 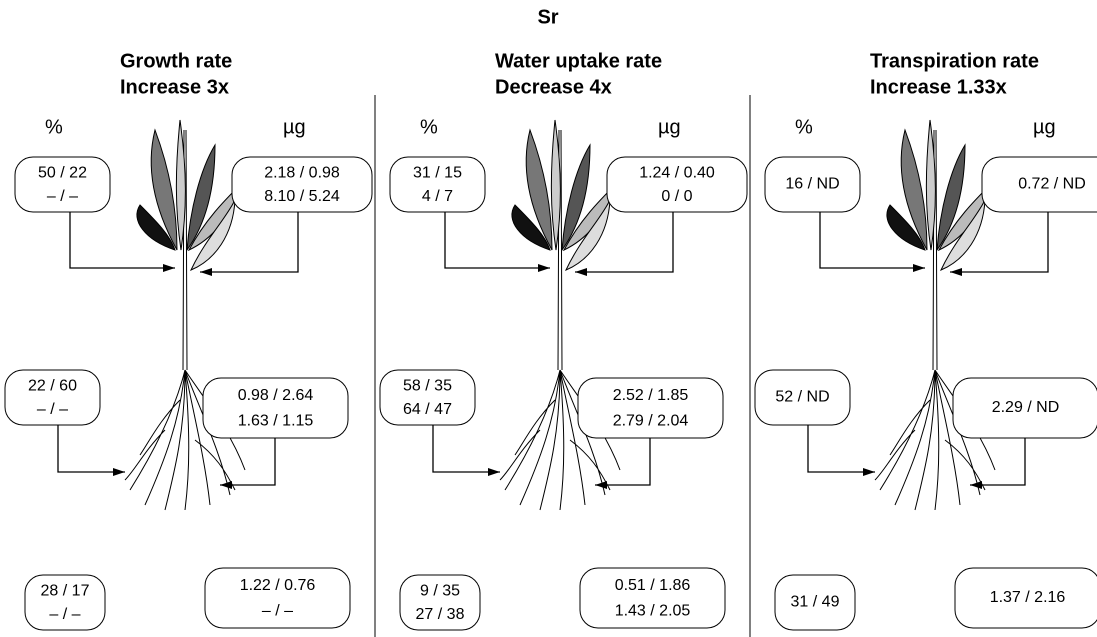 I want to click on box-text: 50 / 22, so click(x=62, y=173).